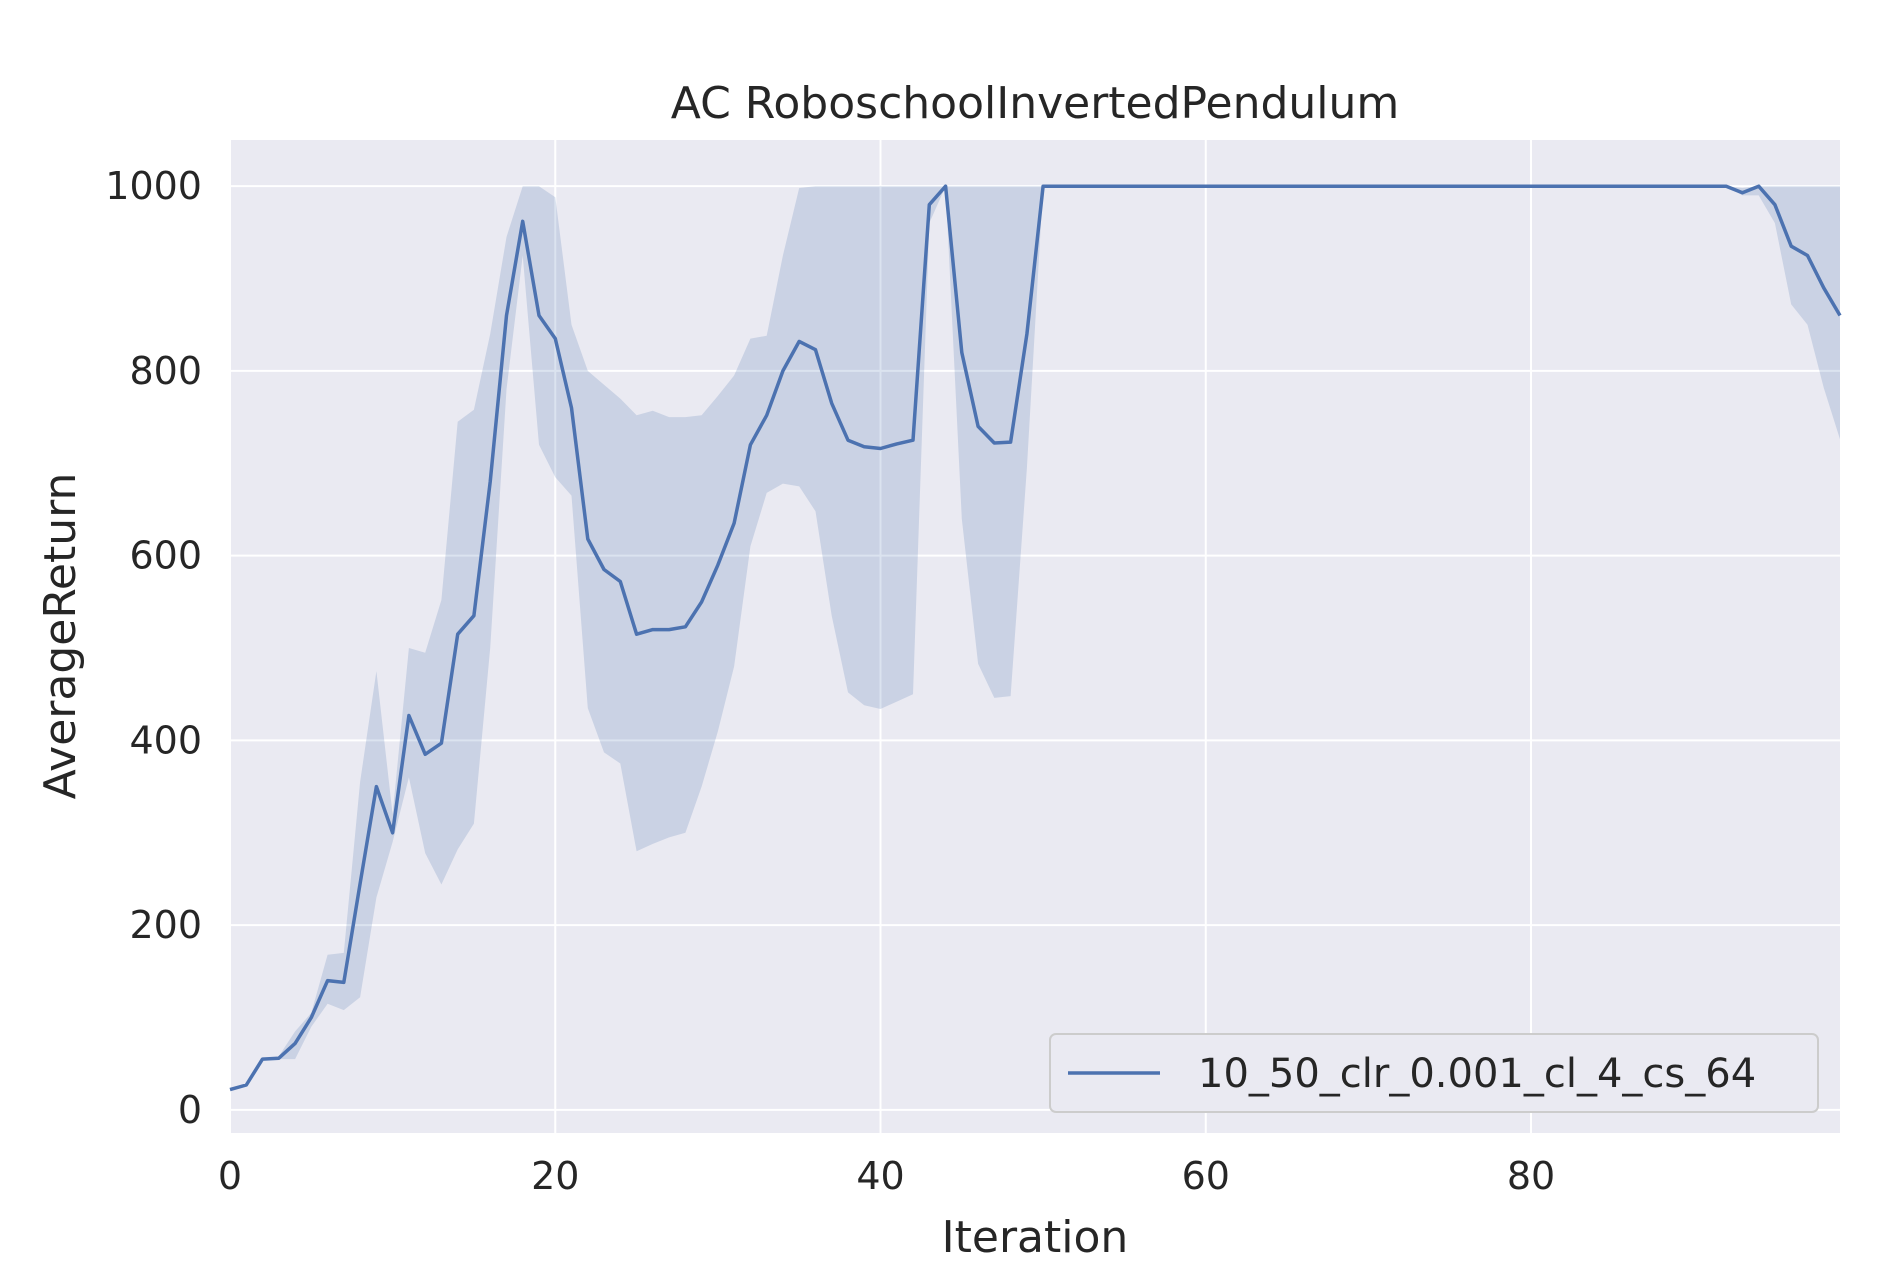  Describe the element at coordinates (555, 1176) in the screenshot. I see `x-tick-label: 20` at that location.